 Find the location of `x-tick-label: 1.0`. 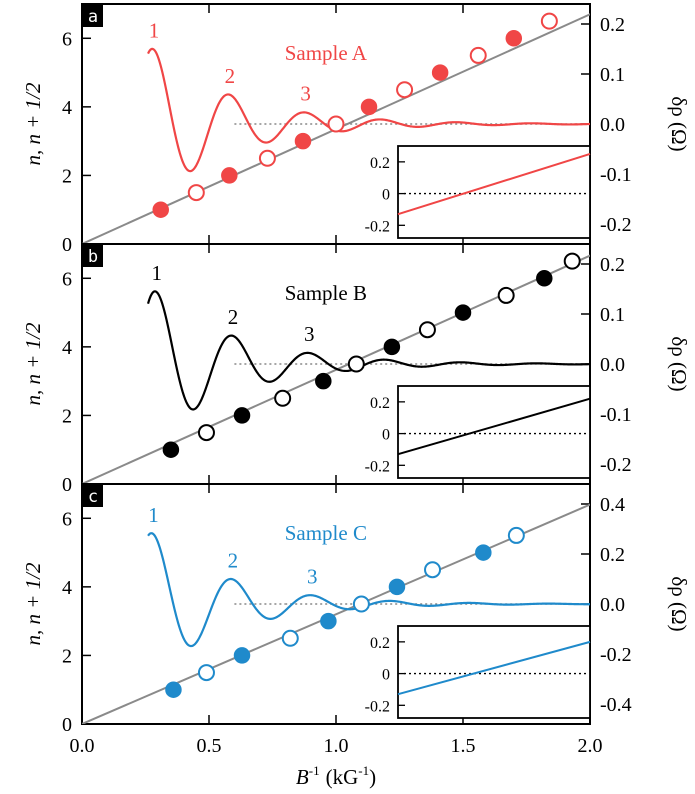

x-tick-label: 1.0 is located at coordinates (336, 746).